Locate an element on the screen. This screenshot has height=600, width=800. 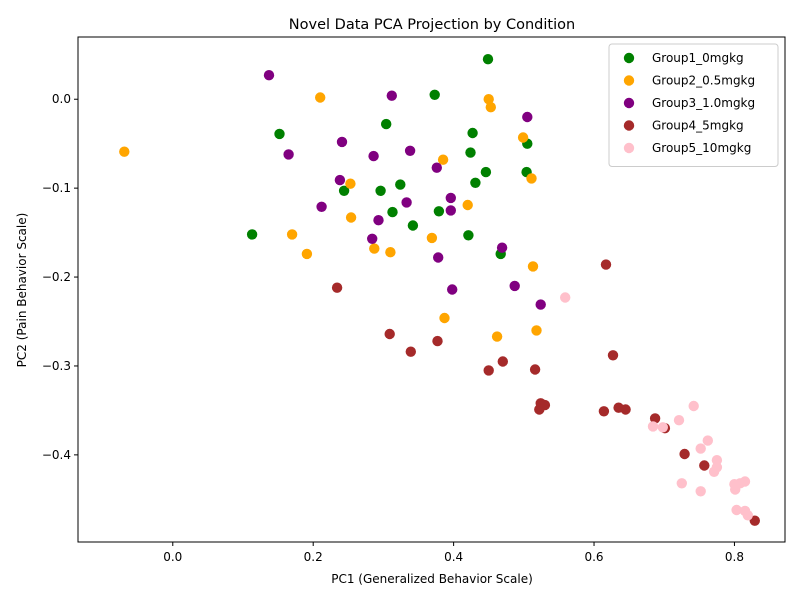
y-axis: 0.0 −0.1 −0.2 −0.3 −0.4 is located at coordinates (60, 277).